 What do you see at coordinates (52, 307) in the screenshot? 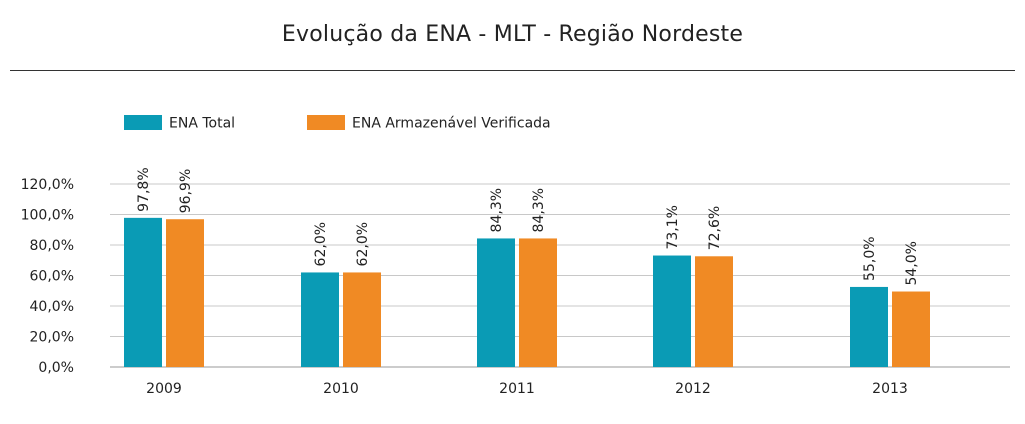
I see `y-tick-label: 40,0%` at bounding box center [52, 307].